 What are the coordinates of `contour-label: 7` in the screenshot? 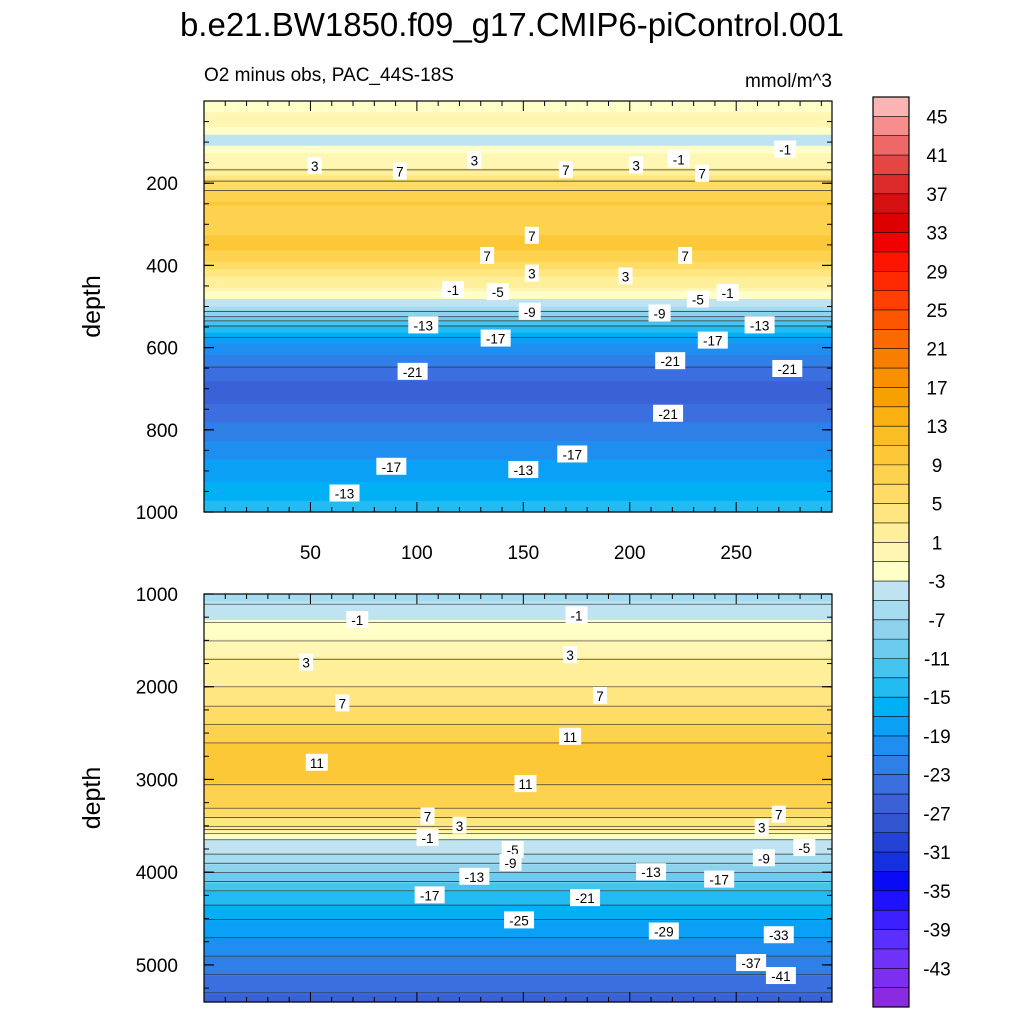 It's located at (487, 256).